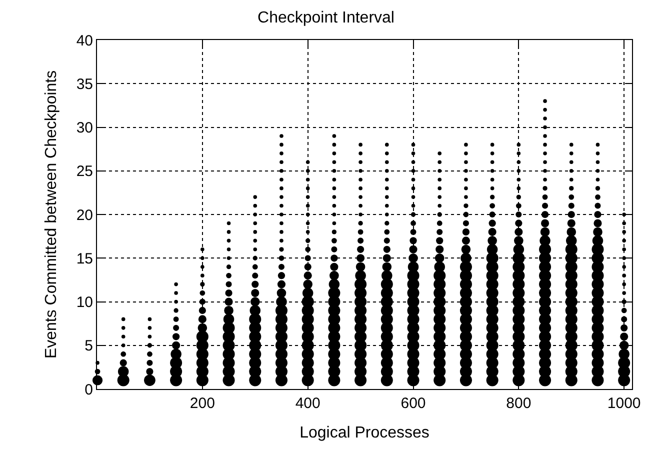  What do you see at coordinates (326, 18) in the screenshot?
I see `chart-title: Checkpoint Interval` at bounding box center [326, 18].